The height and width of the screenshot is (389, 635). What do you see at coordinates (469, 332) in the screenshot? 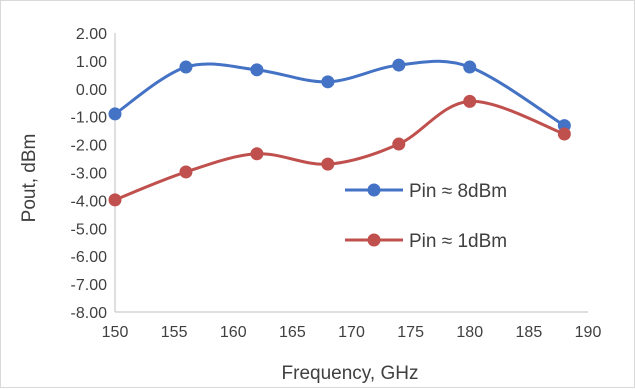
I see `x-tick-label: 180` at bounding box center [469, 332].